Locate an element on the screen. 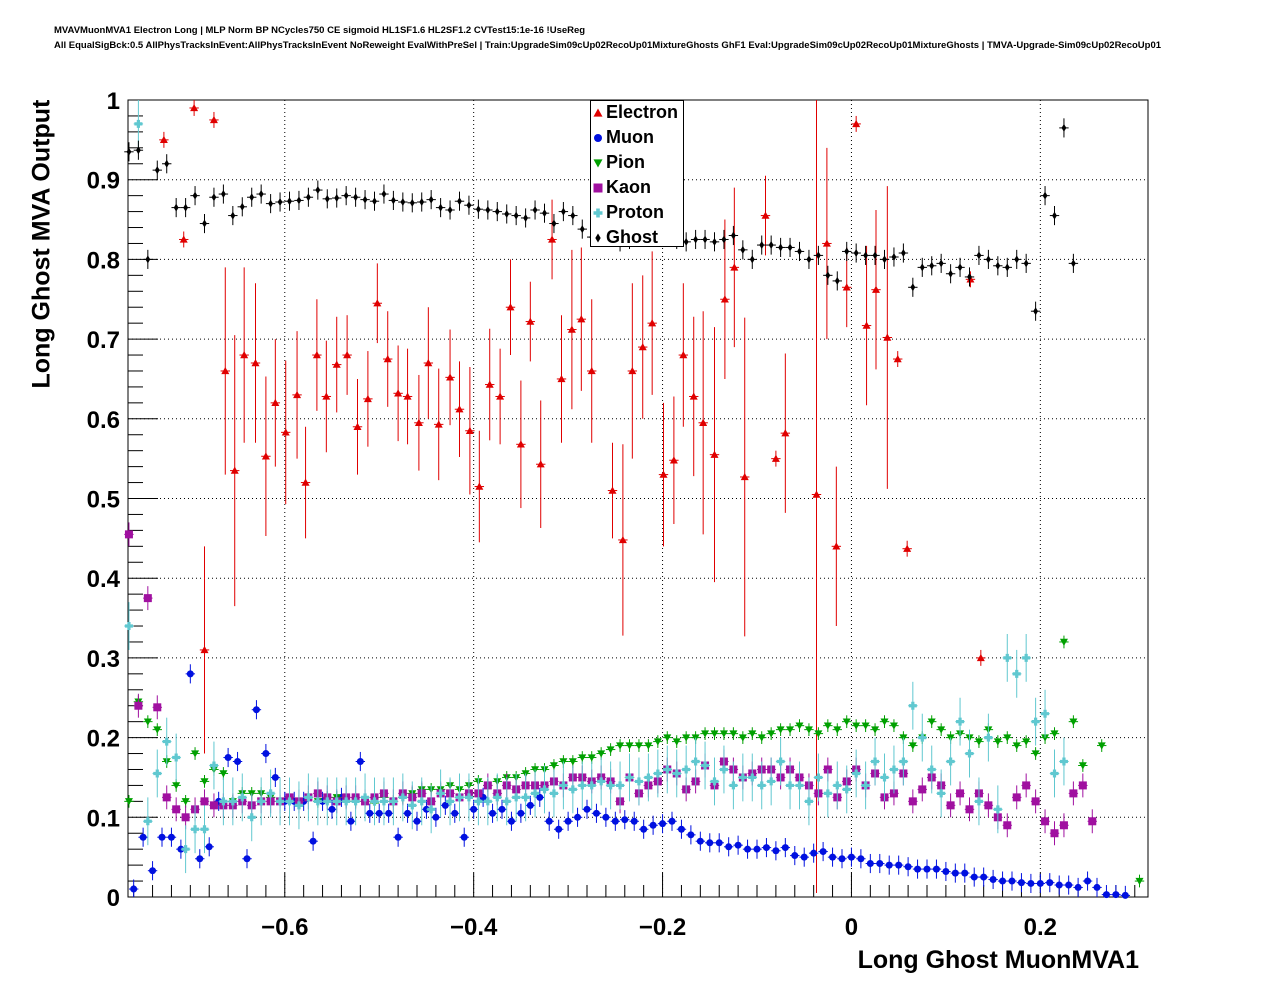  legend-marker-ghost-icon is located at coordinates (598, 237).